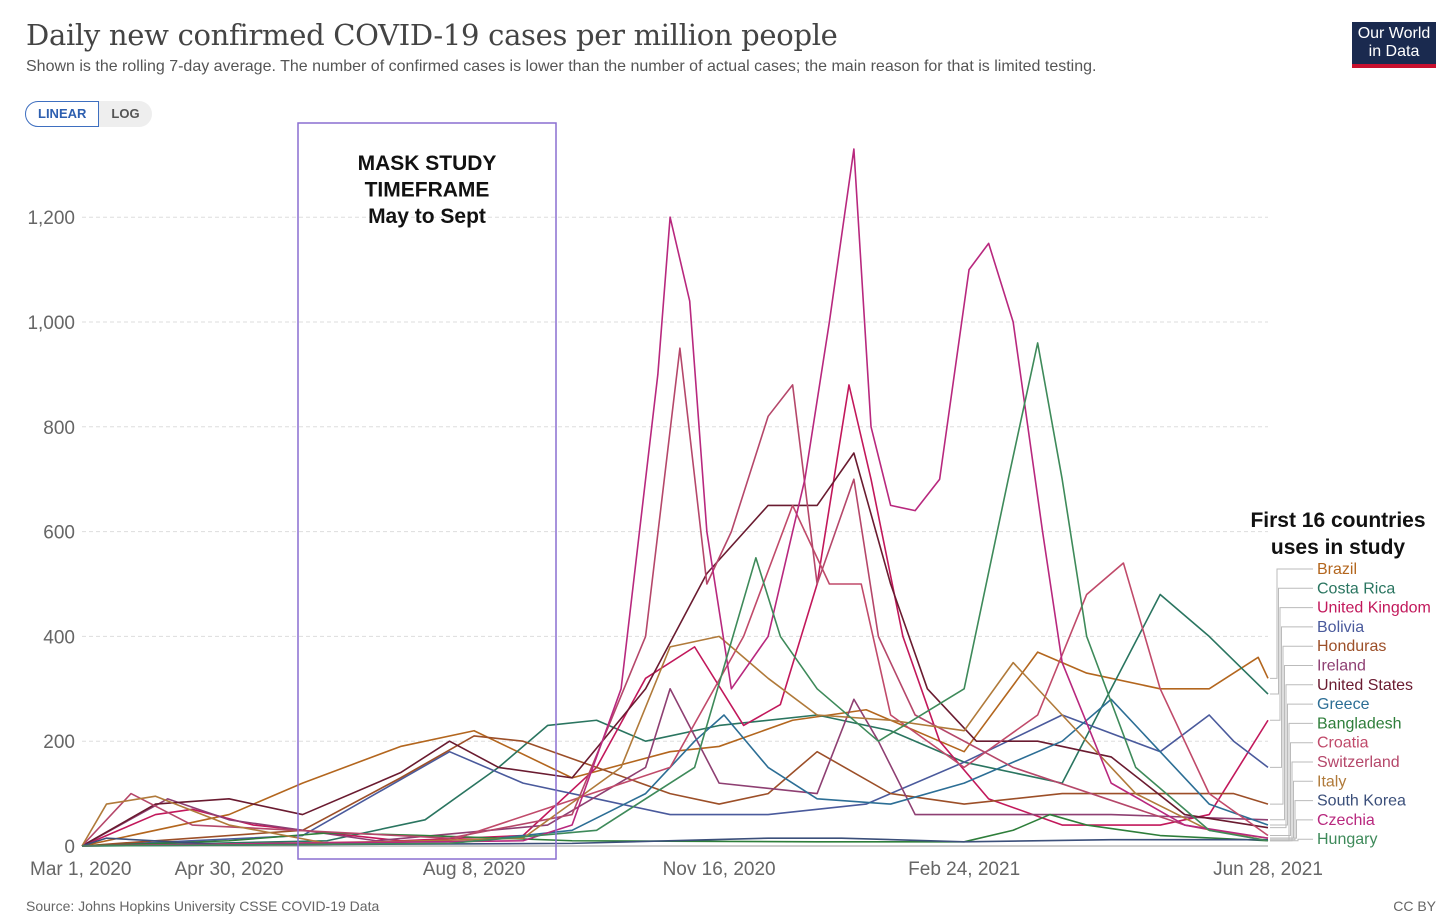 The image size is (1456, 922). I want to click on mask-study-label: MASK STUDY, so click(427, 163).